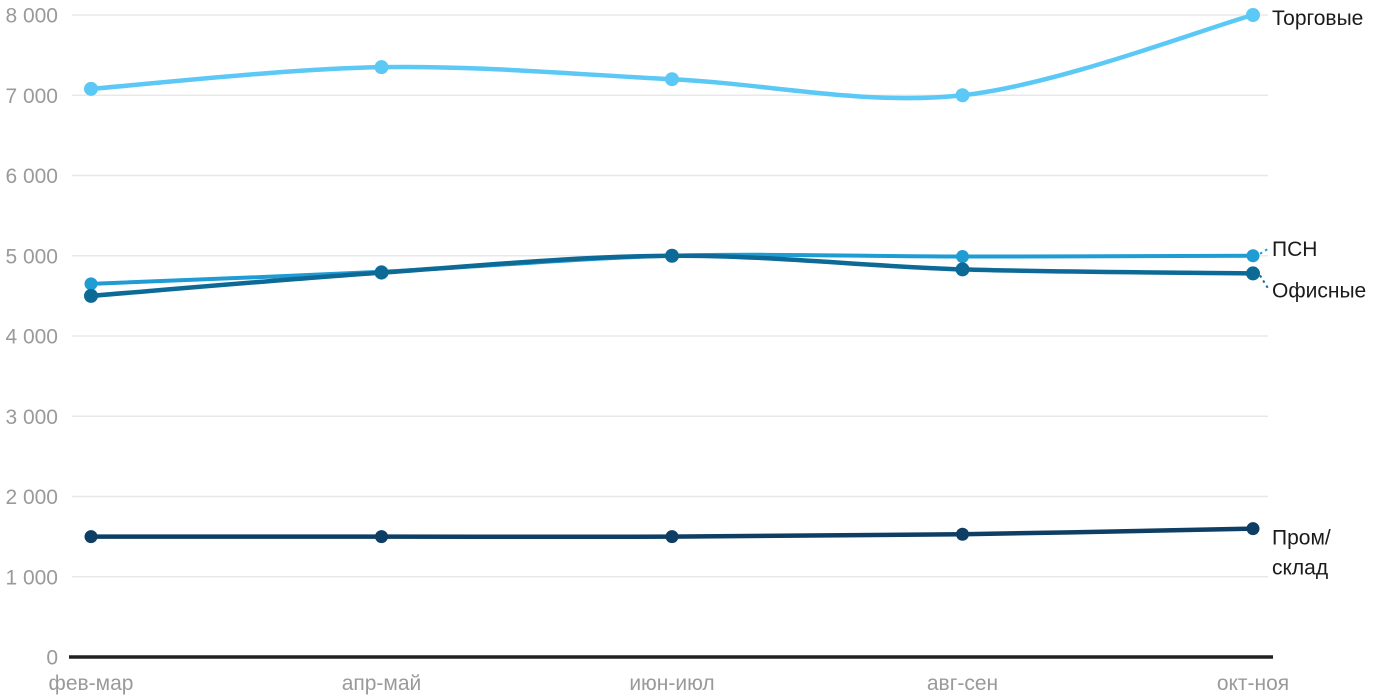 The image size is (1400, 700). I want to click on x-tick-label: окт-ноя, so click(1253, 683).